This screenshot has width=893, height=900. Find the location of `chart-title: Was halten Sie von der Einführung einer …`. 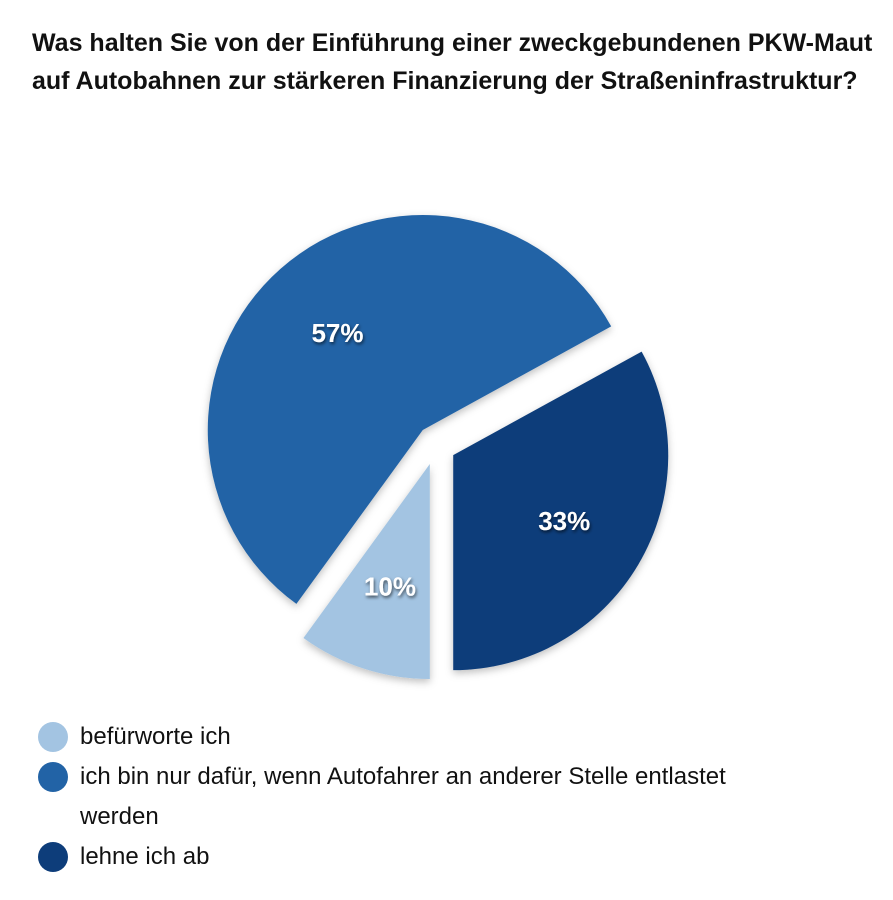

chart-title: Was halten Sie von der Einführung einer … is located at coordinates (452, 62).